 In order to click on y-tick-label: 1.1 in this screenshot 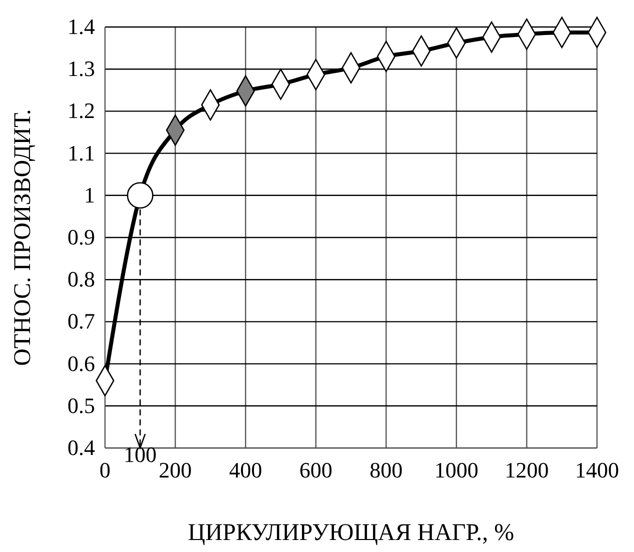, I will do `click(81, 153)`.